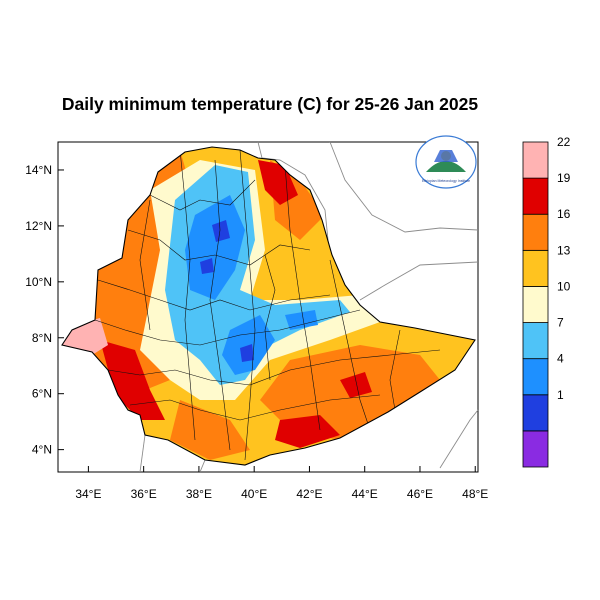 Image resolution: width=600 pixels, height=600 pixels. I want to click on colorbar-label: 16, so click(564, 214).